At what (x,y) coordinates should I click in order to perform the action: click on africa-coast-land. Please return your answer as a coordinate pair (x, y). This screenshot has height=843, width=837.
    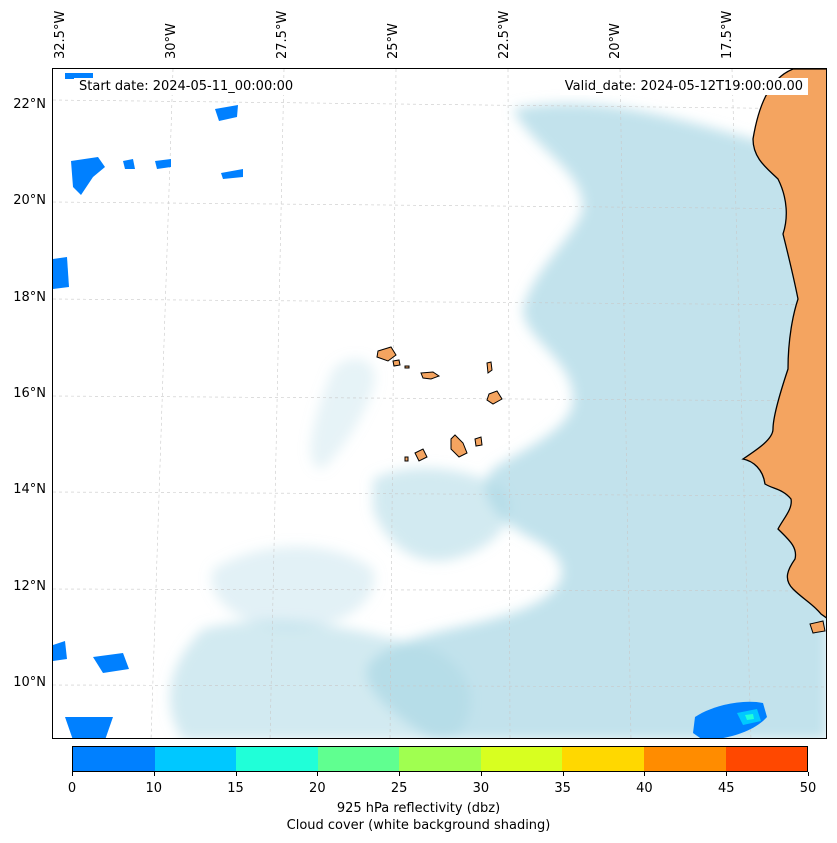
    Looking at the image, I should click on (783, 344).